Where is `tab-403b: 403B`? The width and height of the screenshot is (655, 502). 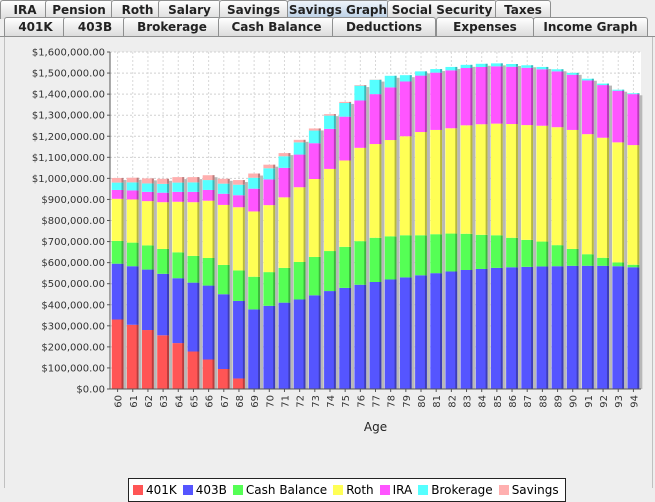
tab-403b: 403B is located at coordinates (95, 26).